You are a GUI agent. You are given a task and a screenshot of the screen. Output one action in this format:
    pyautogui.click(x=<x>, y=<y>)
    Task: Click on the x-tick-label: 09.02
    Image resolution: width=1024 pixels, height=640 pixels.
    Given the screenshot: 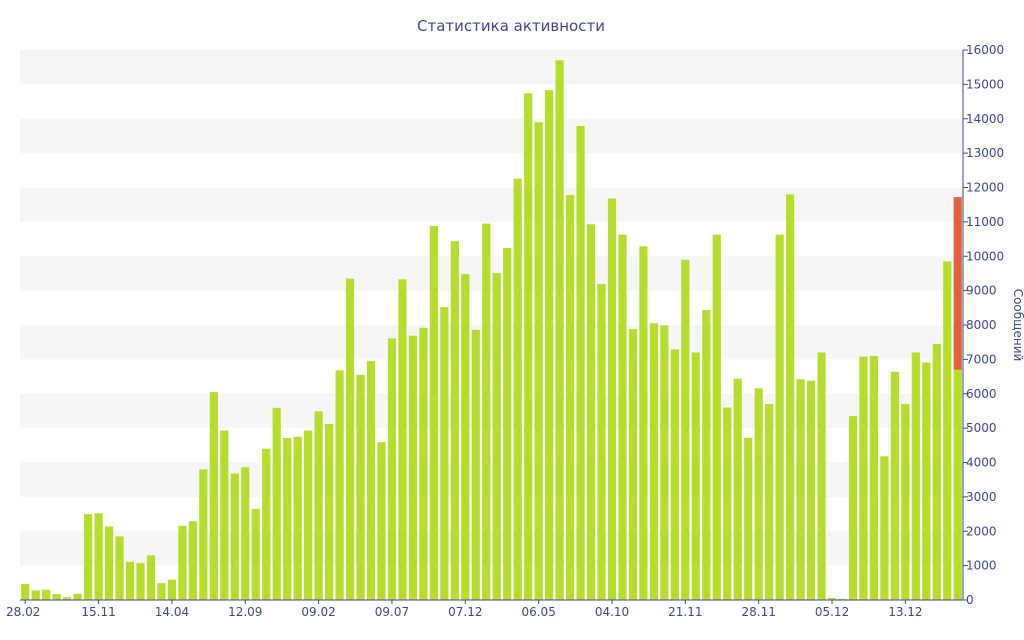 What is the action you would take?
    pyautogui.click(x=318, y=612)
    